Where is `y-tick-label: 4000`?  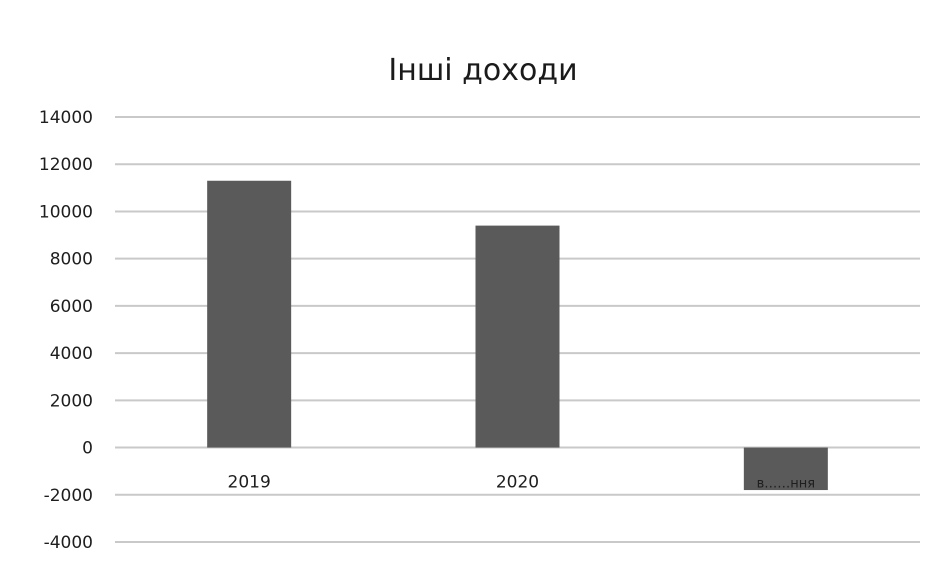 y-tick-label: 4000 is located at coordinates (71, 354).